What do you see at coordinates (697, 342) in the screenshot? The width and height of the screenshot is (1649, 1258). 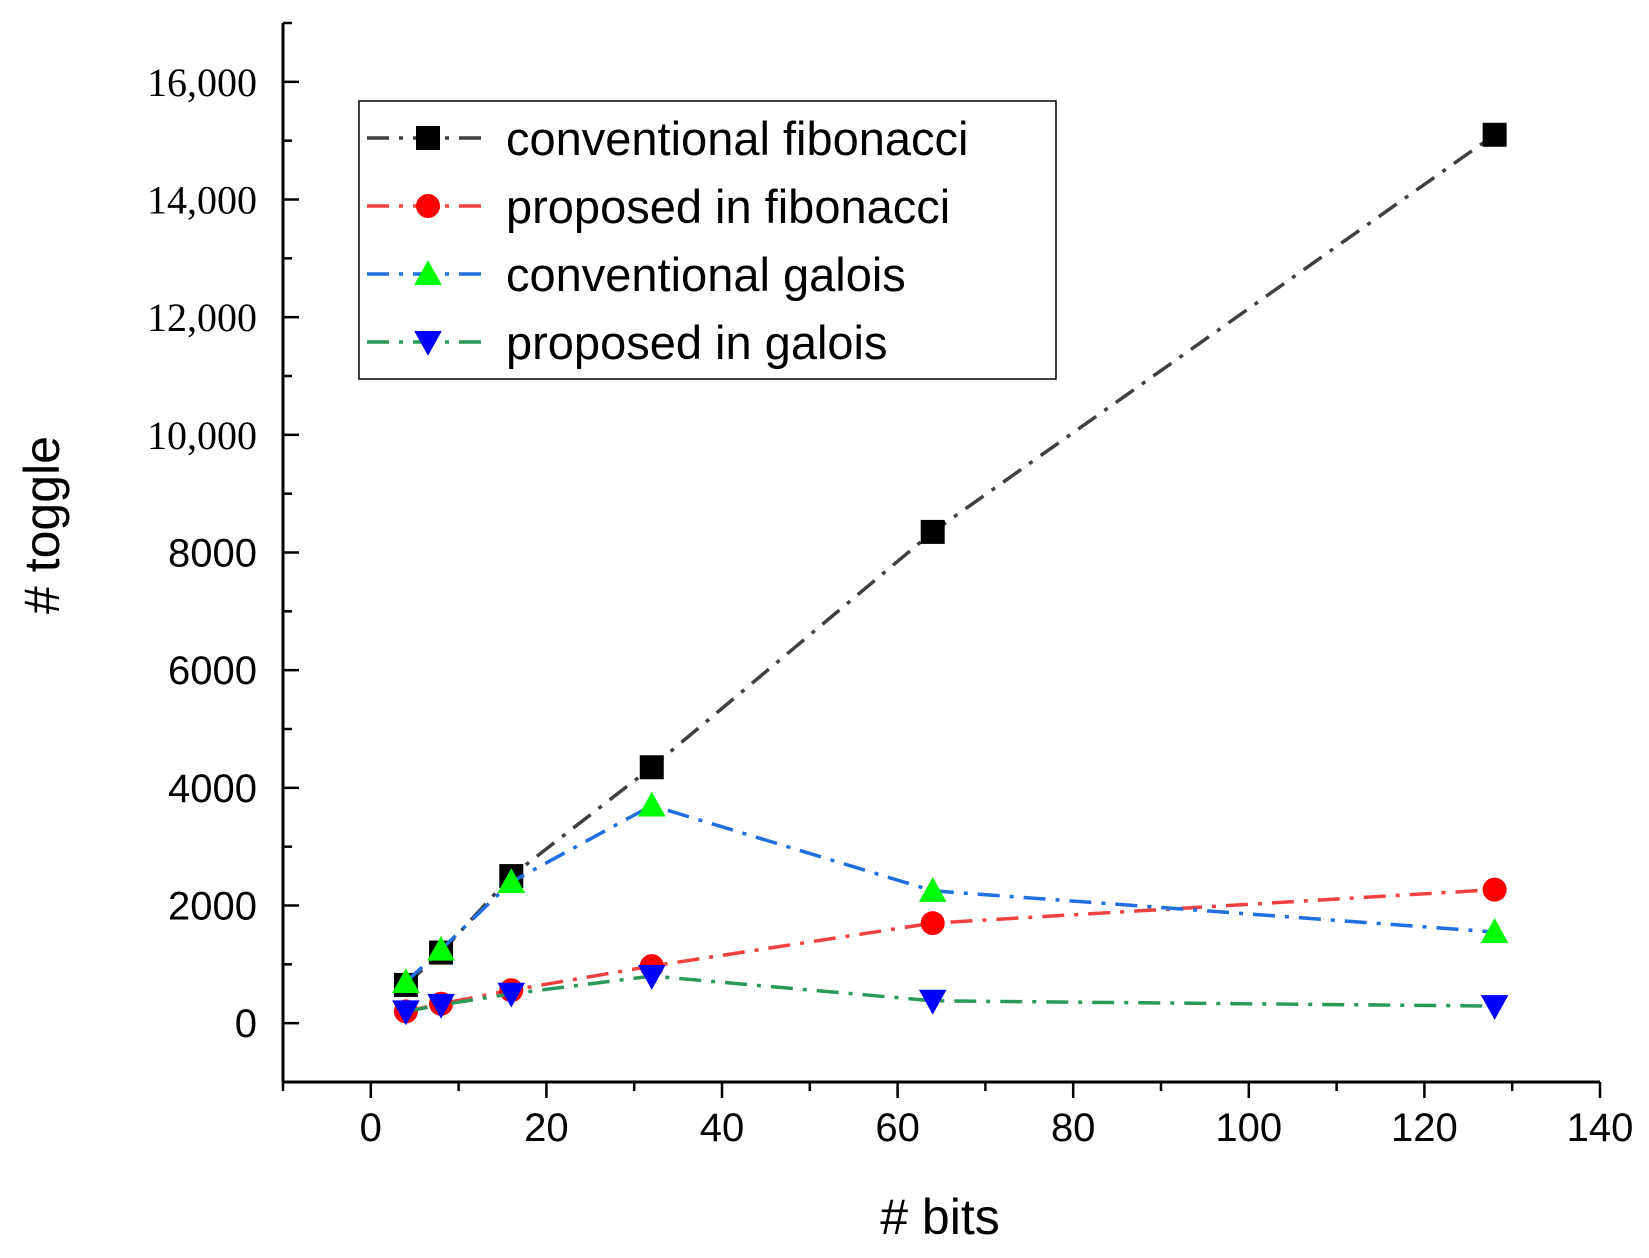 I see `legend-label: proposed in galois` at bounding box center [697, 342].